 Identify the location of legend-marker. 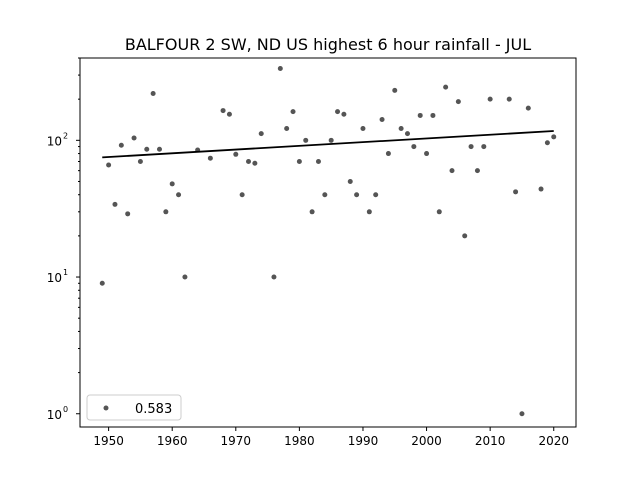
(106, 408).